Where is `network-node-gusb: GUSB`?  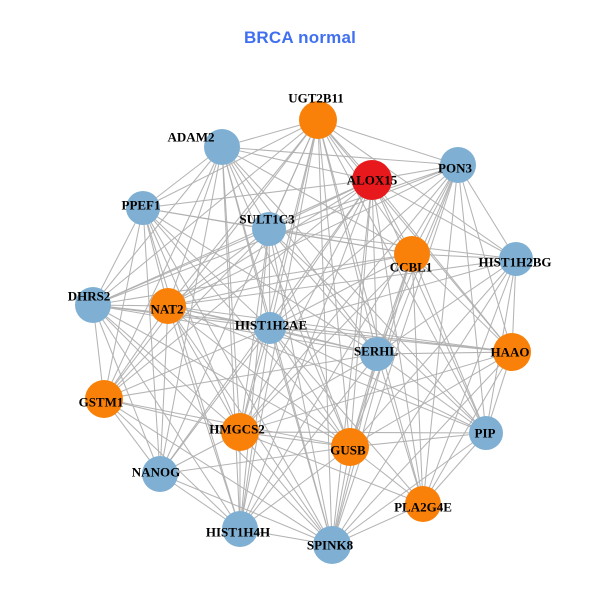
network-node-gusb: GUSB is located at coordinates (349, 447).